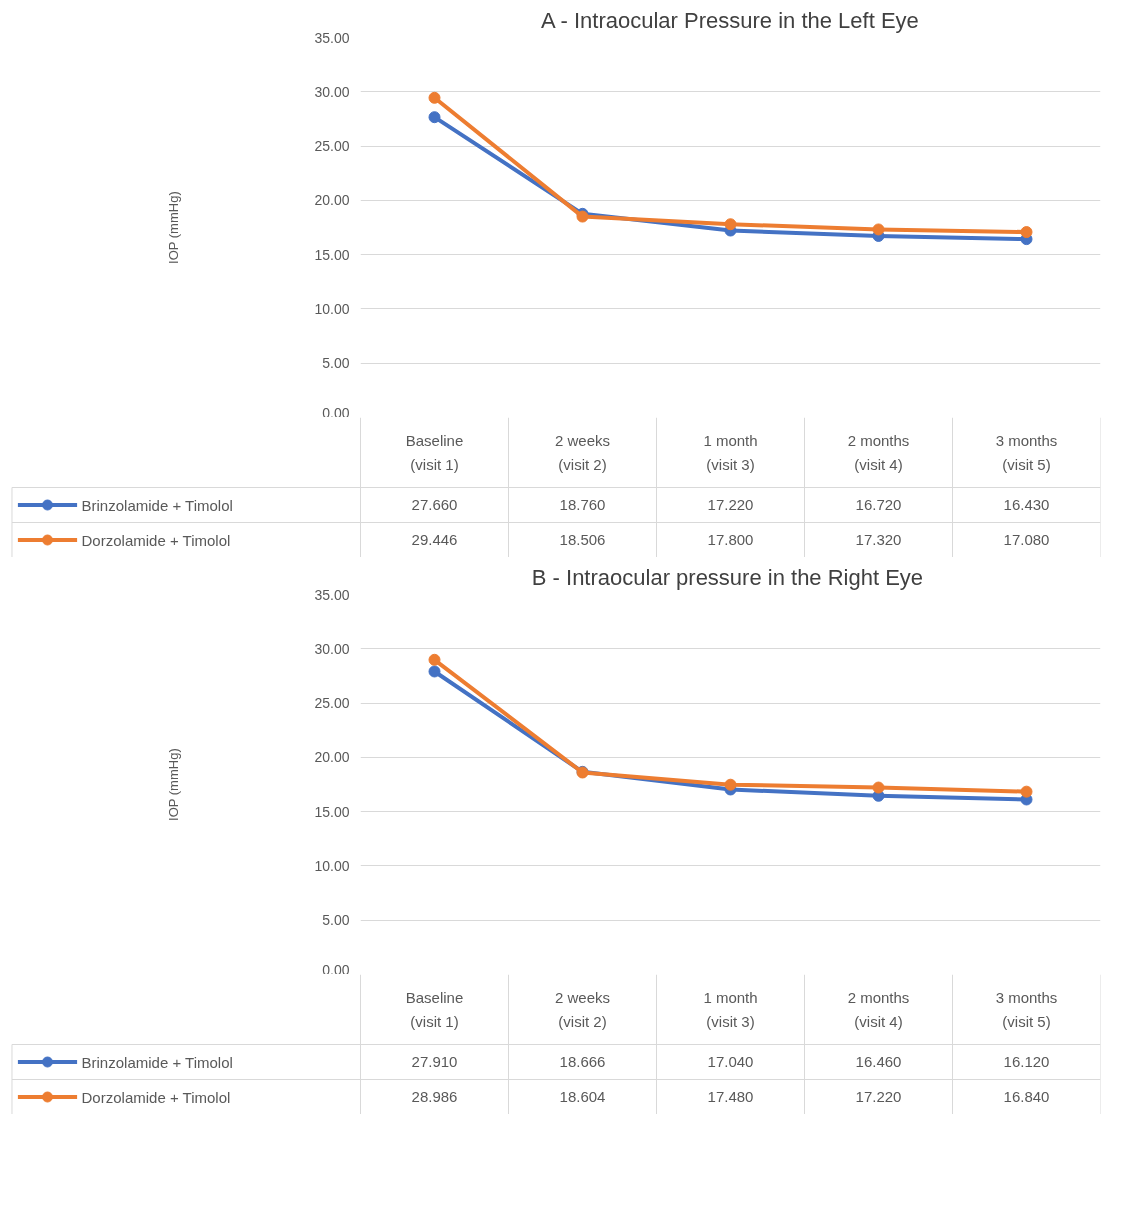 This screenshot has height=1230, width=1122. What do you see at coordinates (730, 1061) in the screenshot?
I see `data-label: 17.040` at bounding box center [730, 1061].